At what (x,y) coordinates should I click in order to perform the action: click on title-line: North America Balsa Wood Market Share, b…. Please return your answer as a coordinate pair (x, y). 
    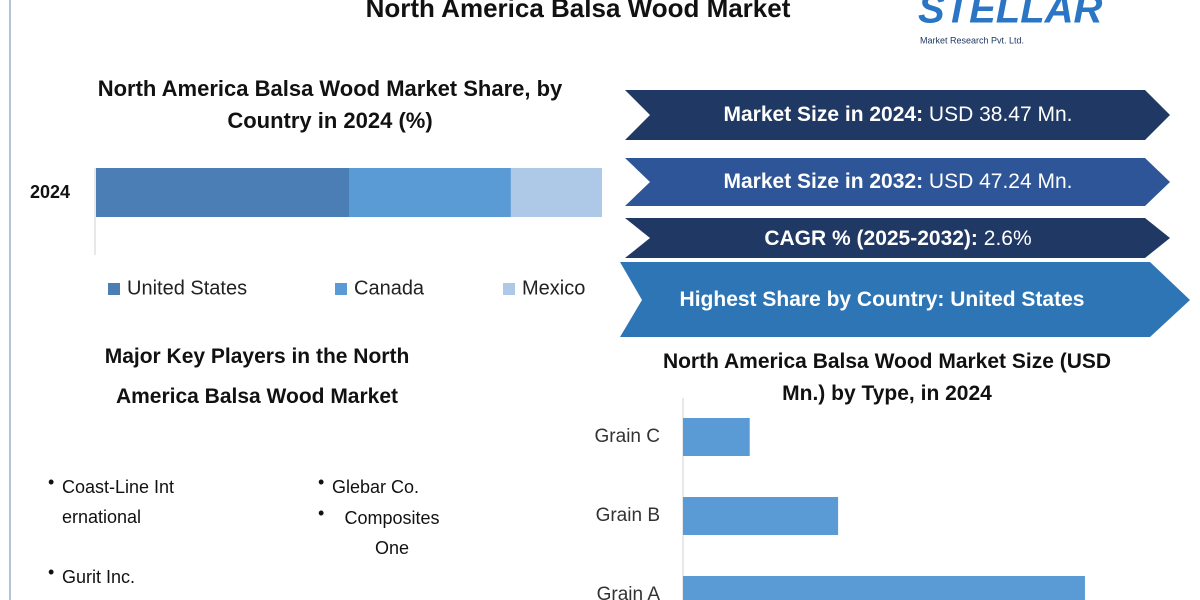
    Looking at the image, I should click on (330, 88).